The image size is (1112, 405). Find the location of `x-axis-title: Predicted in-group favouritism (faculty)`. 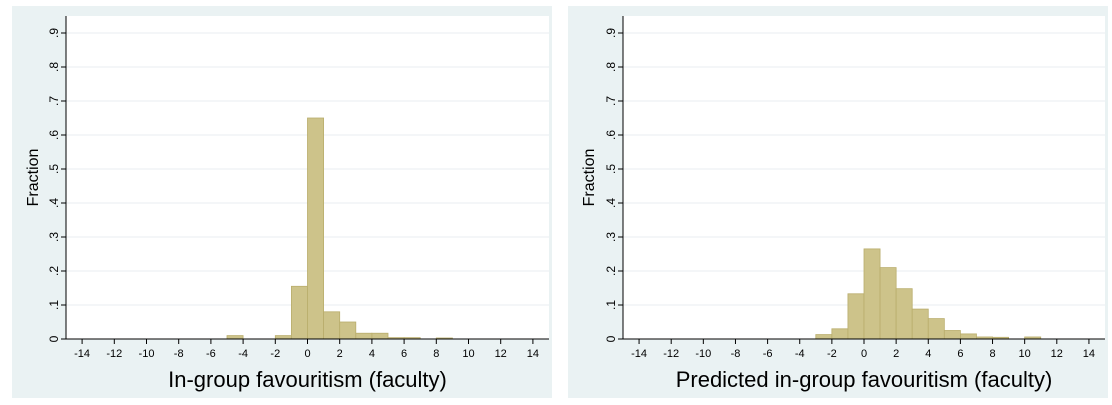

x-axis-title: Predicted in-group favouritism (faculty) is located at coordinates (864, 379).